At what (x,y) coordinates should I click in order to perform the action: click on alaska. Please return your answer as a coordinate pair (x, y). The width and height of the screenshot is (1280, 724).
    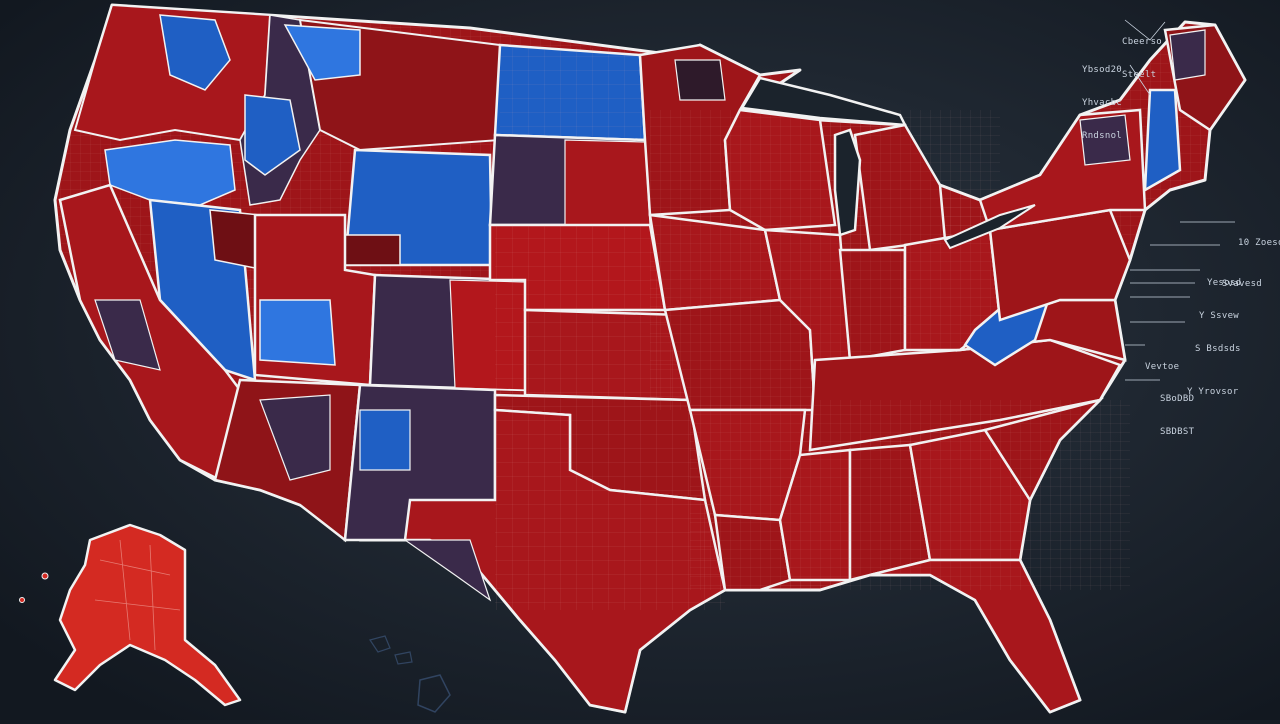
    Looking at the image, I should click on (130, 615).